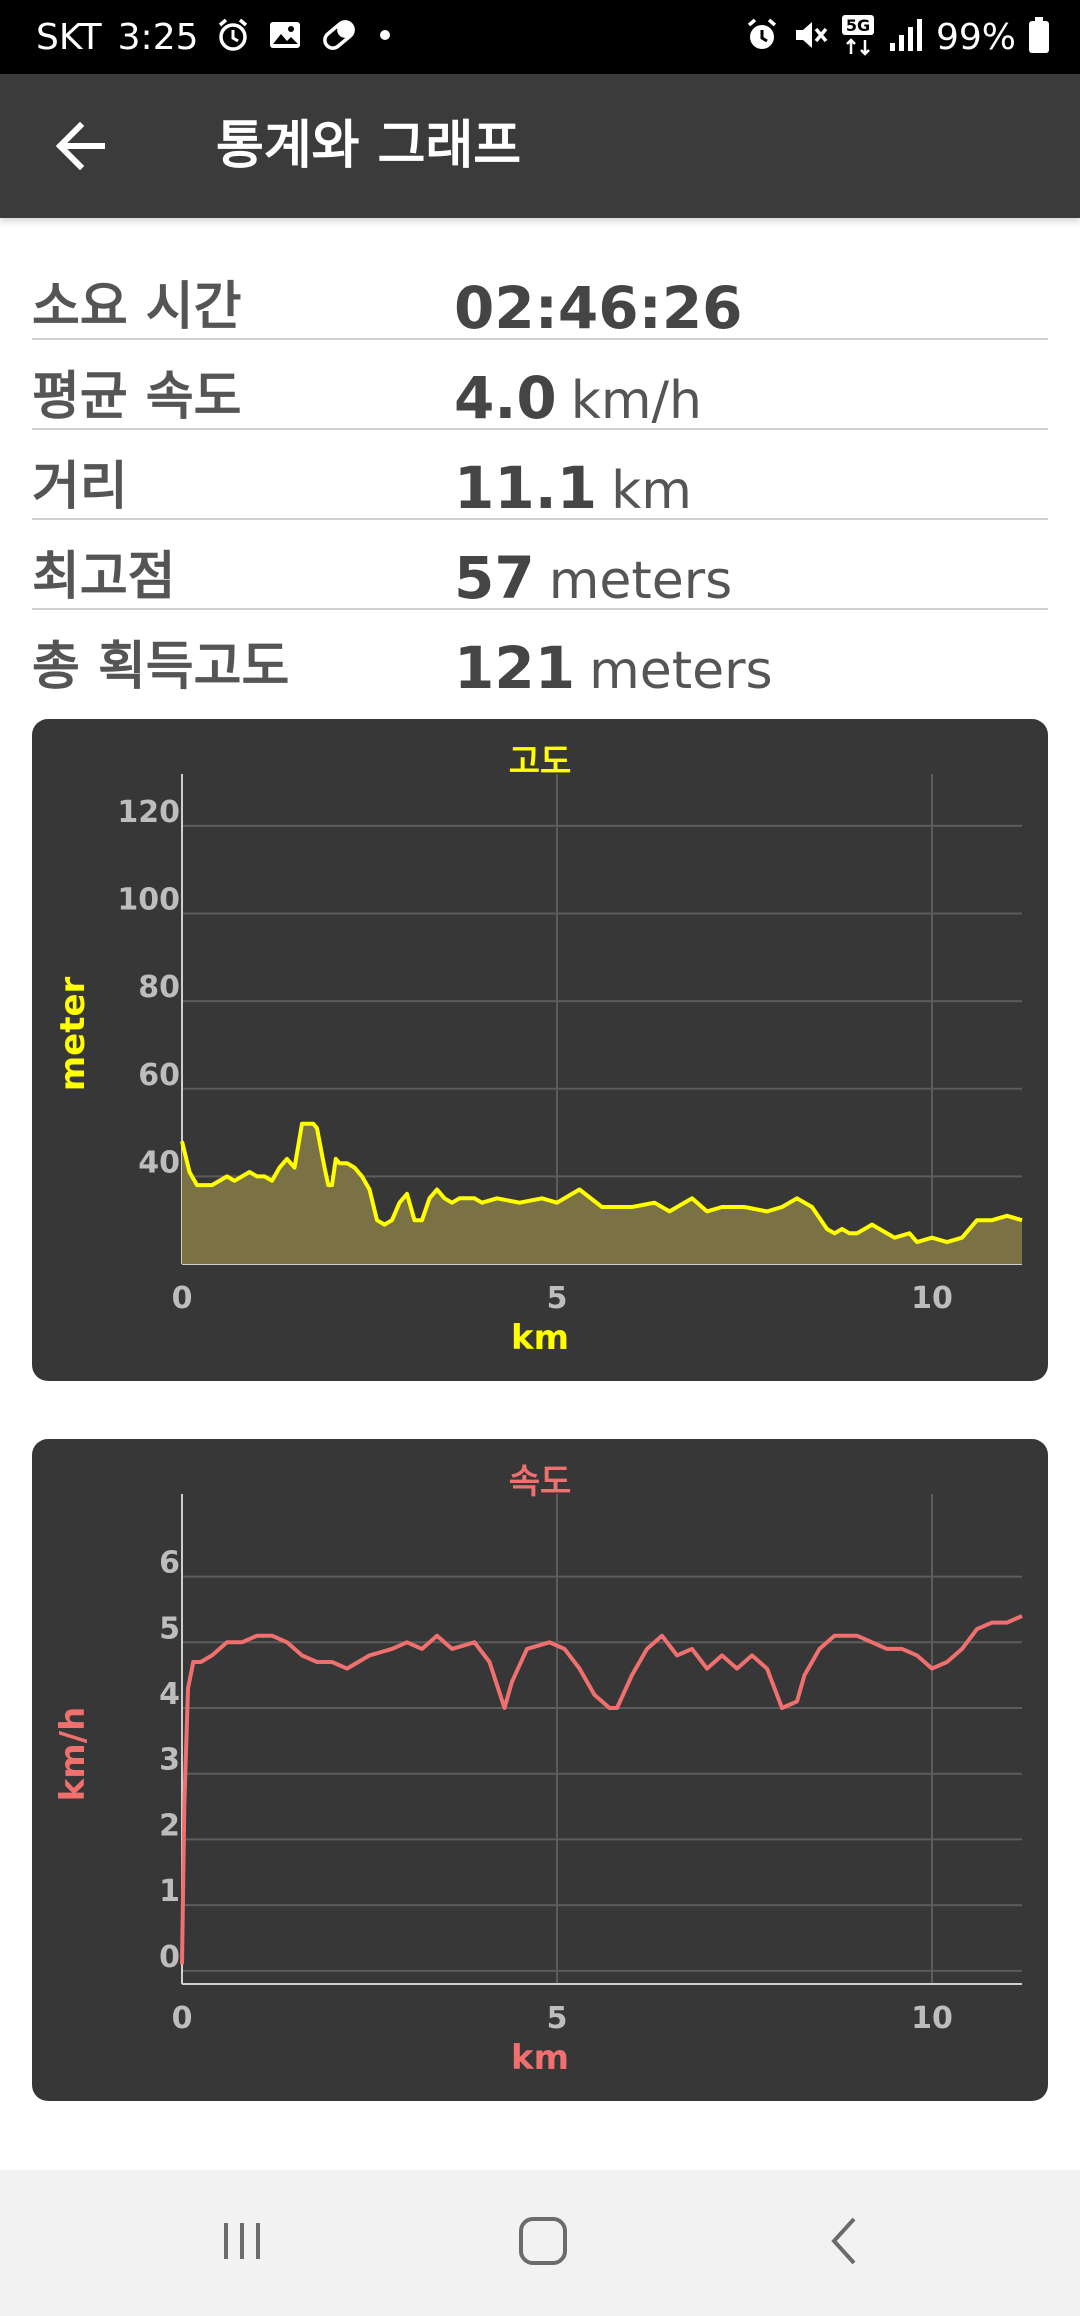 The height and width of the screenshot is (2316, 1080). Describe the element at coordinates (169, 1891) in the screenshot. I see `y-tick-label: 1` at that location.